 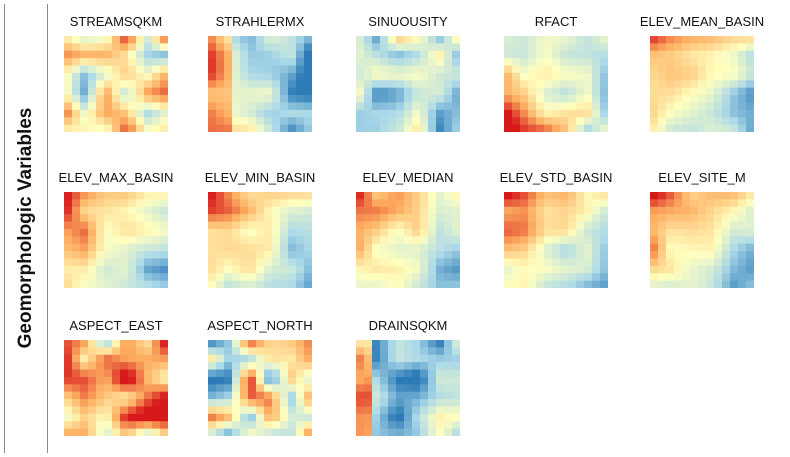 I want to click on heatmap-elev-std-basin, so click(x=556, y=240).